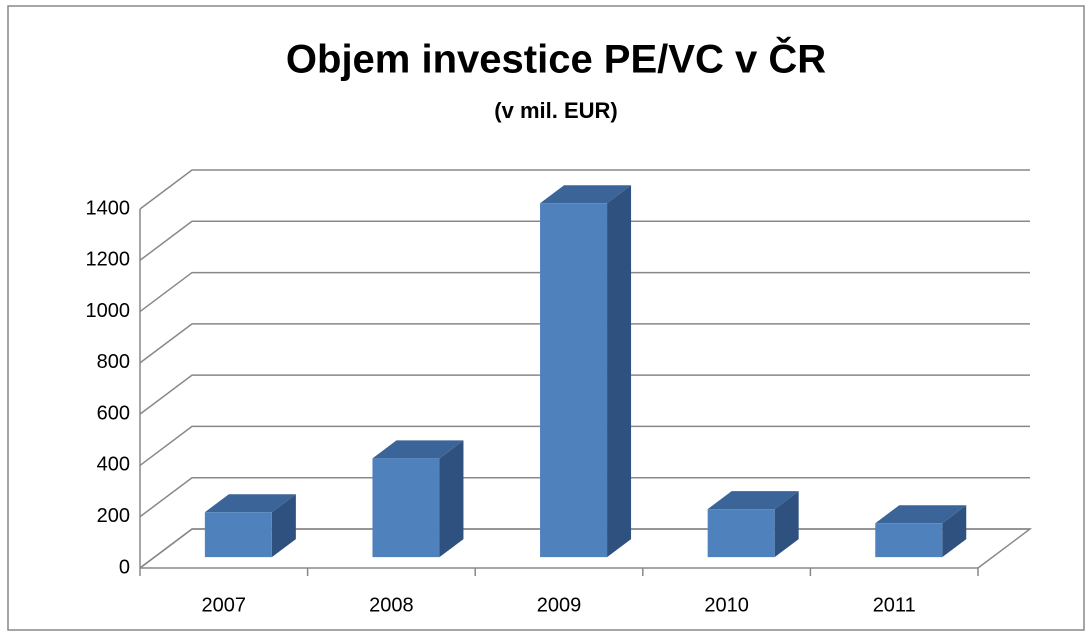  What do you see at coordinates (113, 413) in the screenshot?
I see `y-tick-label: 600` at bounding box center [113, 413].